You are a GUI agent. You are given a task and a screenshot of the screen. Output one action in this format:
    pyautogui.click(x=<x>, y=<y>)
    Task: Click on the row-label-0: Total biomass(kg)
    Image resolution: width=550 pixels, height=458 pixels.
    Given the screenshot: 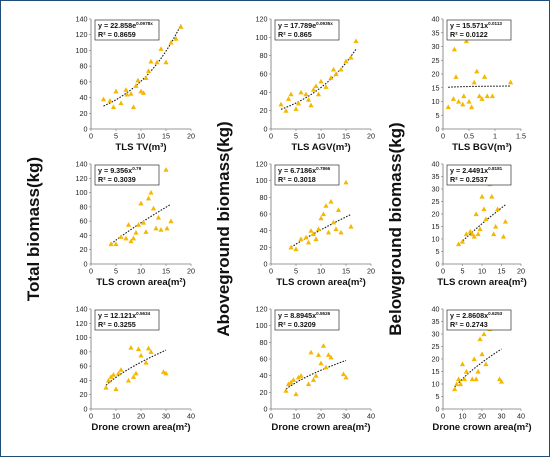 What is the action you would take?
    pyautogui.click(x=33, y=229)
    